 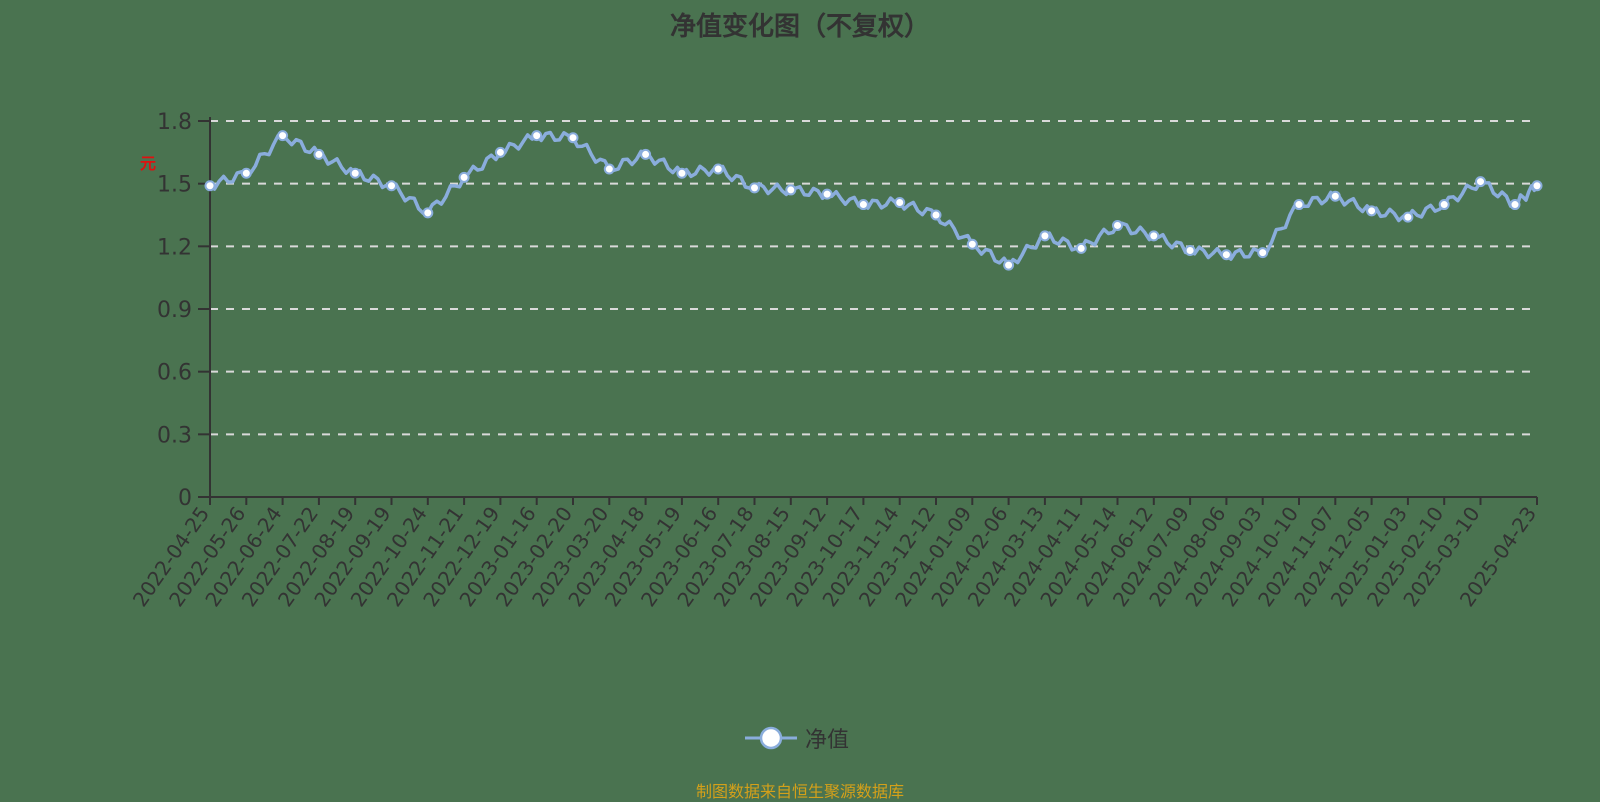 What do you see at coordinates (827, 740) in the screenshot?
I see `legend-label: 净值` at bounding box center [827, 740].